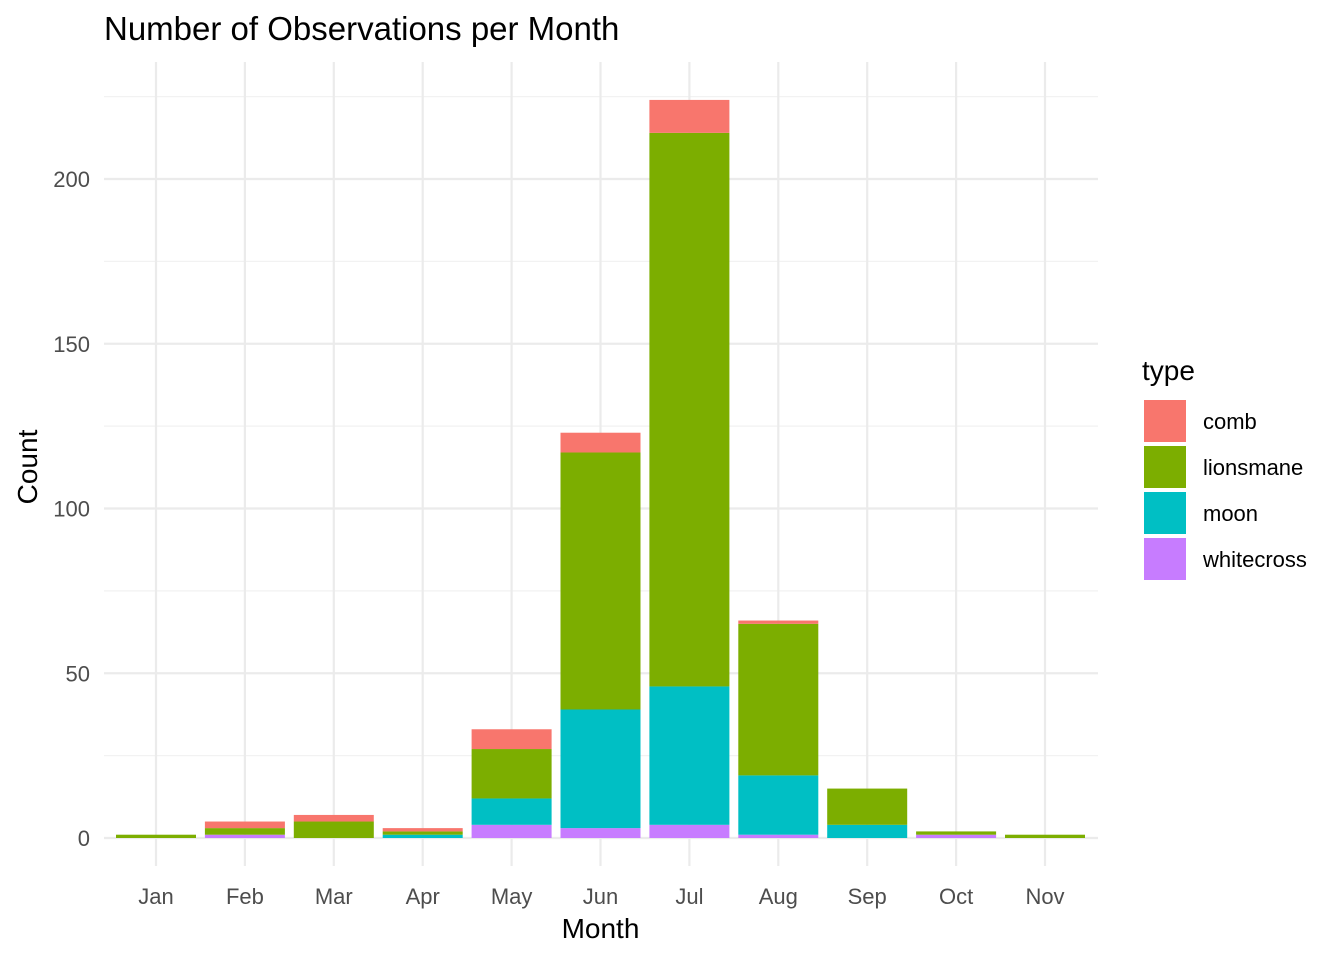 This screenshot has height=960, width=1344. What do you see at coordinates (244, 825) in the screenshot?
I see `bar-segment-comb-feb` at bounding box center [244, 825].